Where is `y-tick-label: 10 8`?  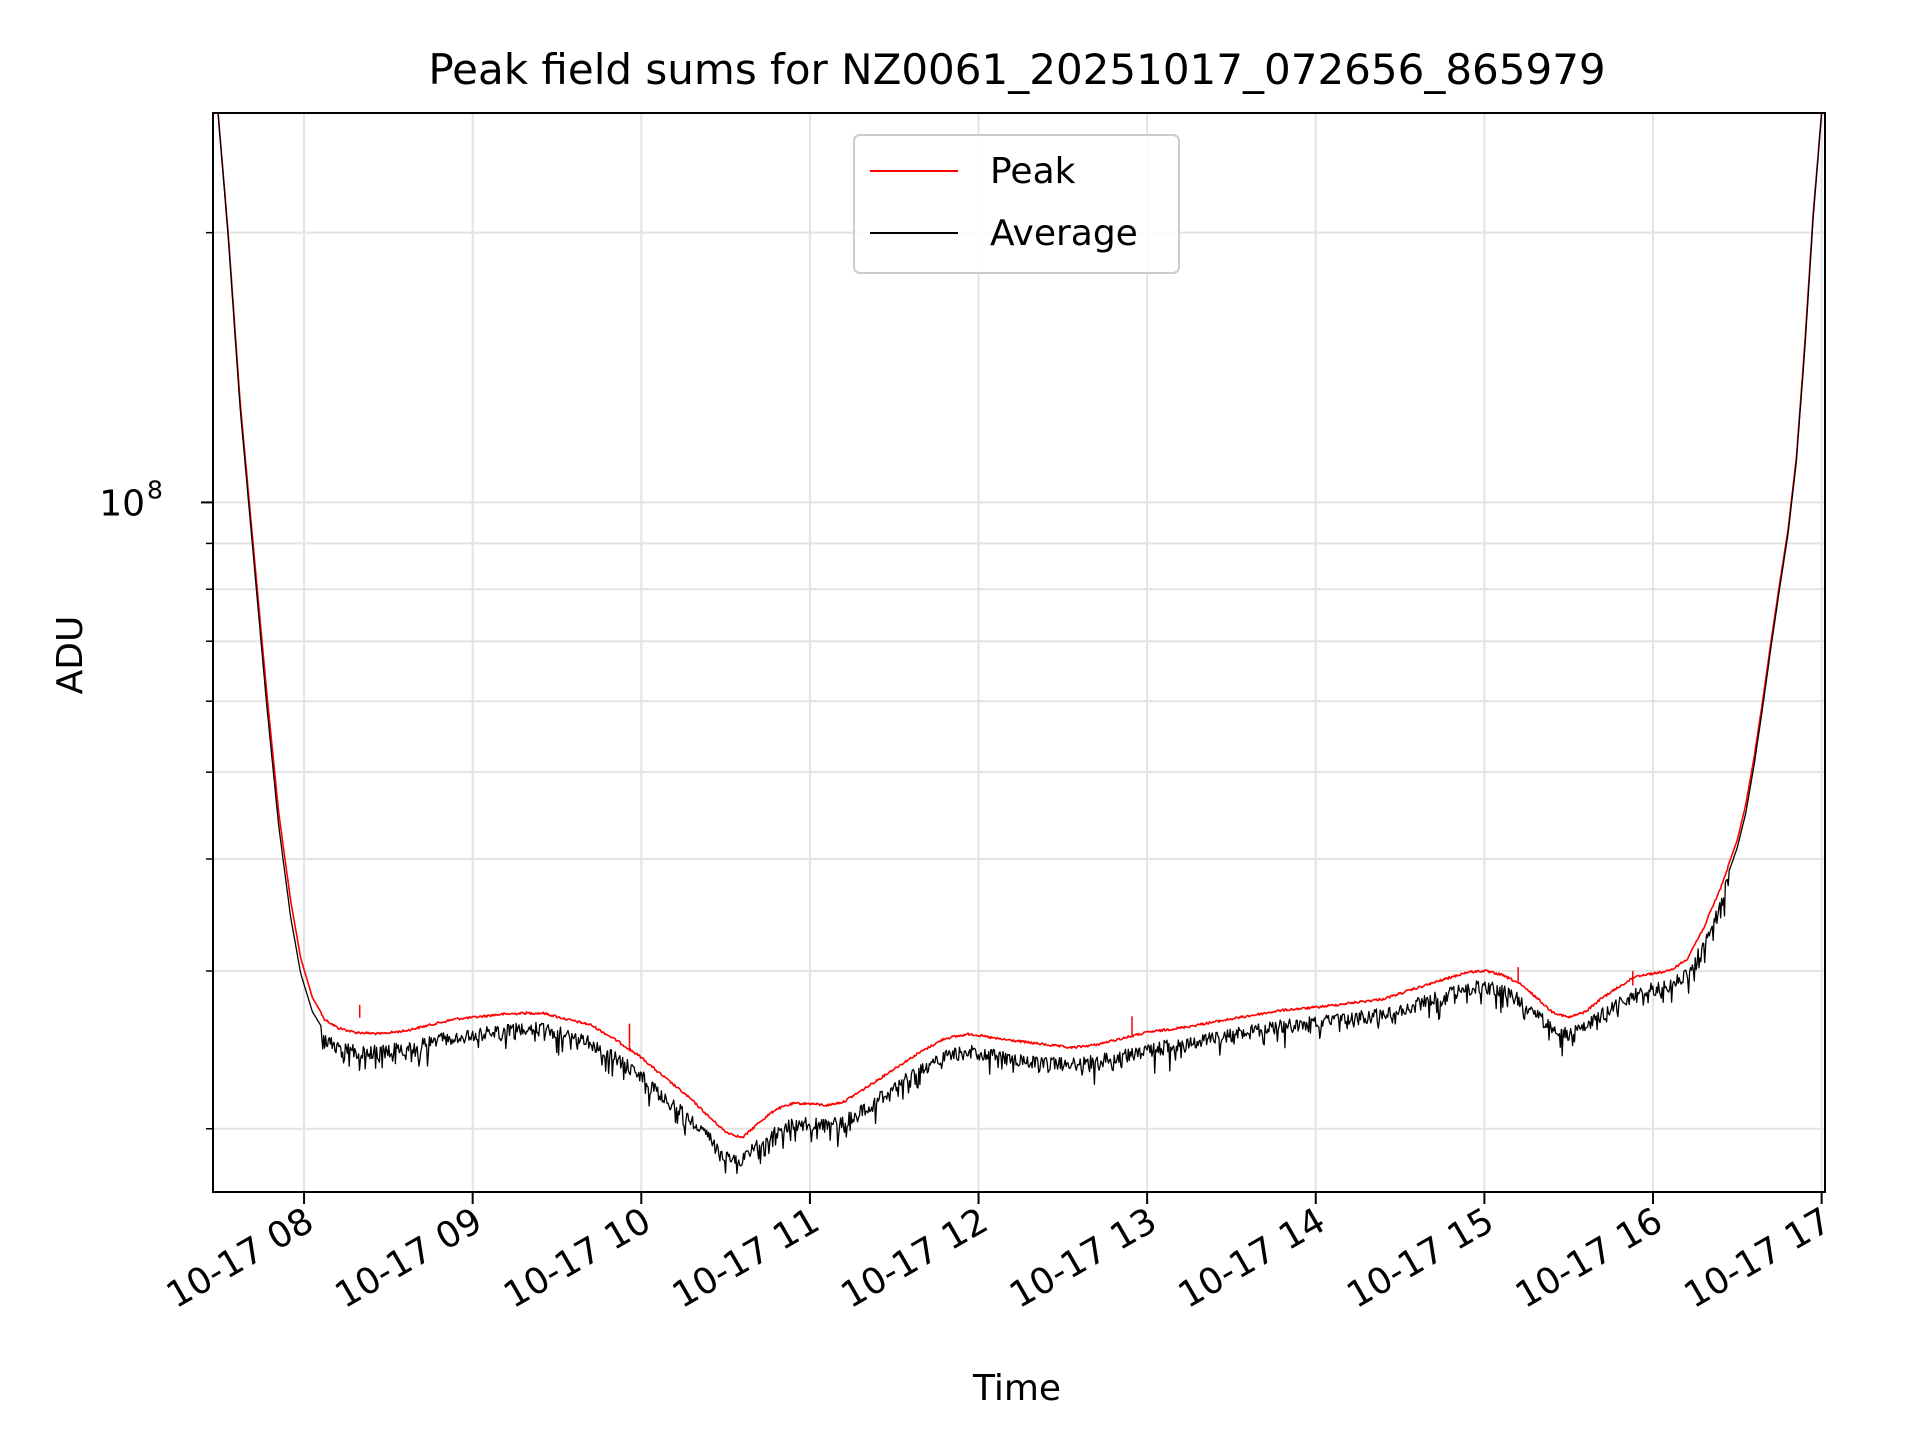 y-tick-label: 10 8 is located at coordinates (131, 499).